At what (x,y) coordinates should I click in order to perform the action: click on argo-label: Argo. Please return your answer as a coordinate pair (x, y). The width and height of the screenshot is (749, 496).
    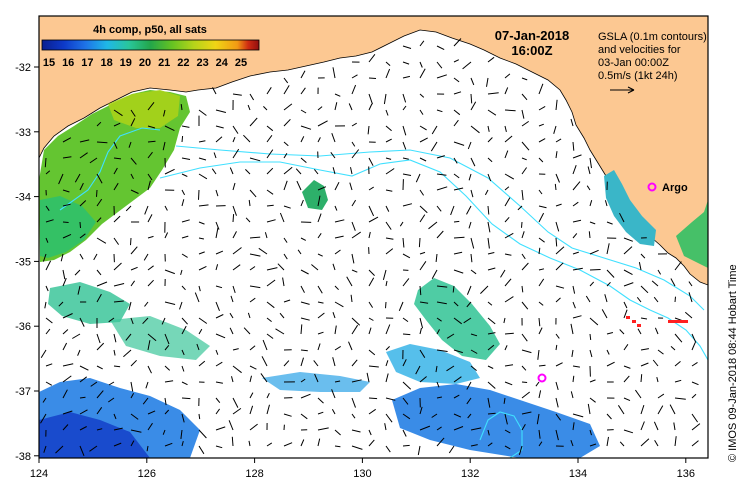
    Looking at the image, I should click on (675, 188).